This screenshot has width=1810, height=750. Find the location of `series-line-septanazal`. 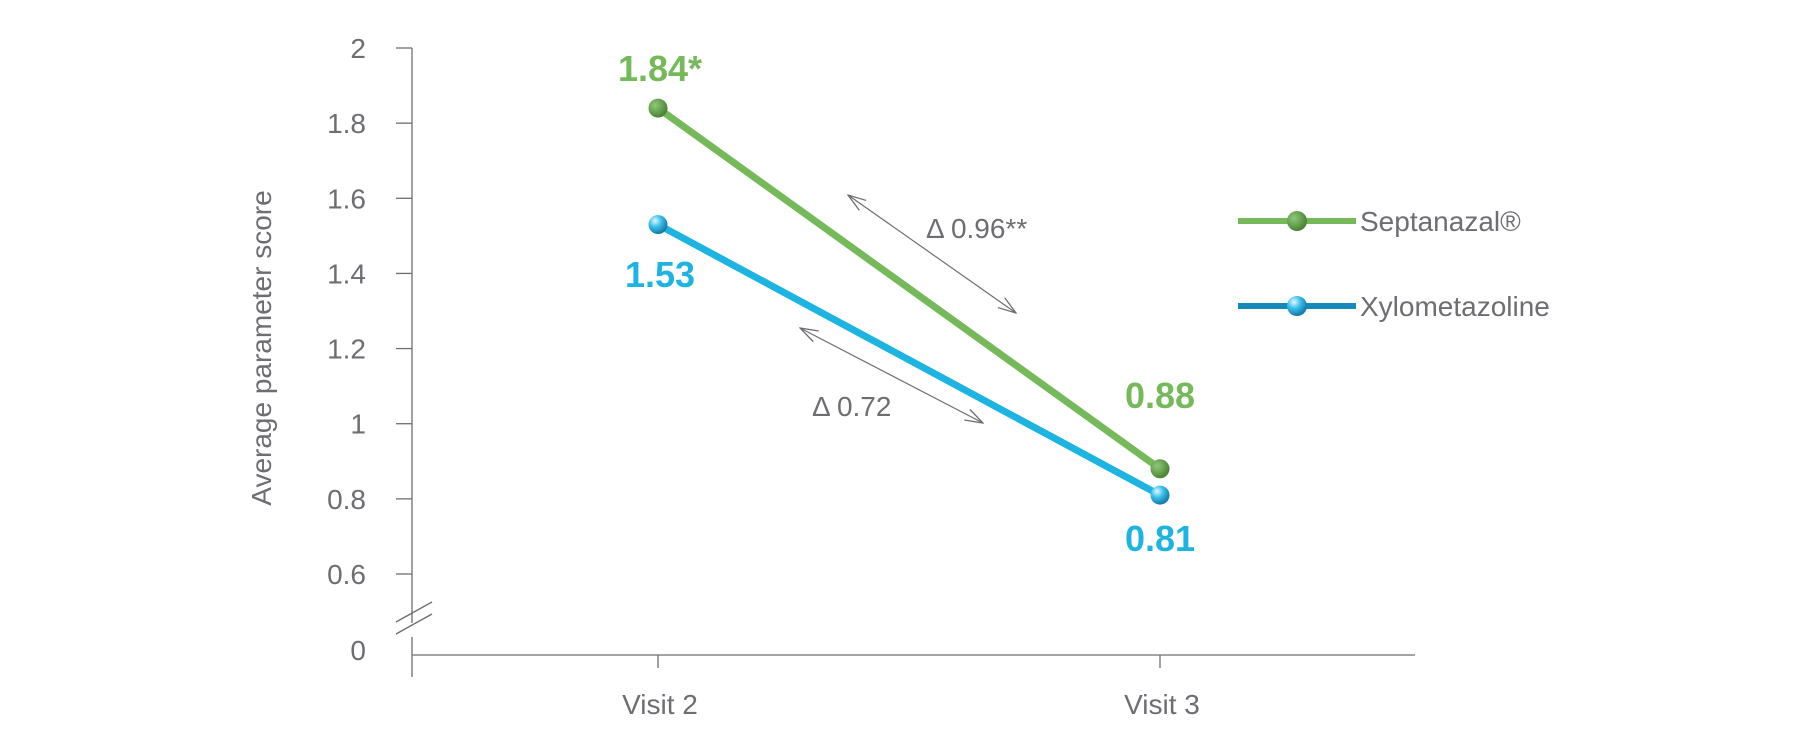

series-line-septanazal is located at coordinates (909, 288).